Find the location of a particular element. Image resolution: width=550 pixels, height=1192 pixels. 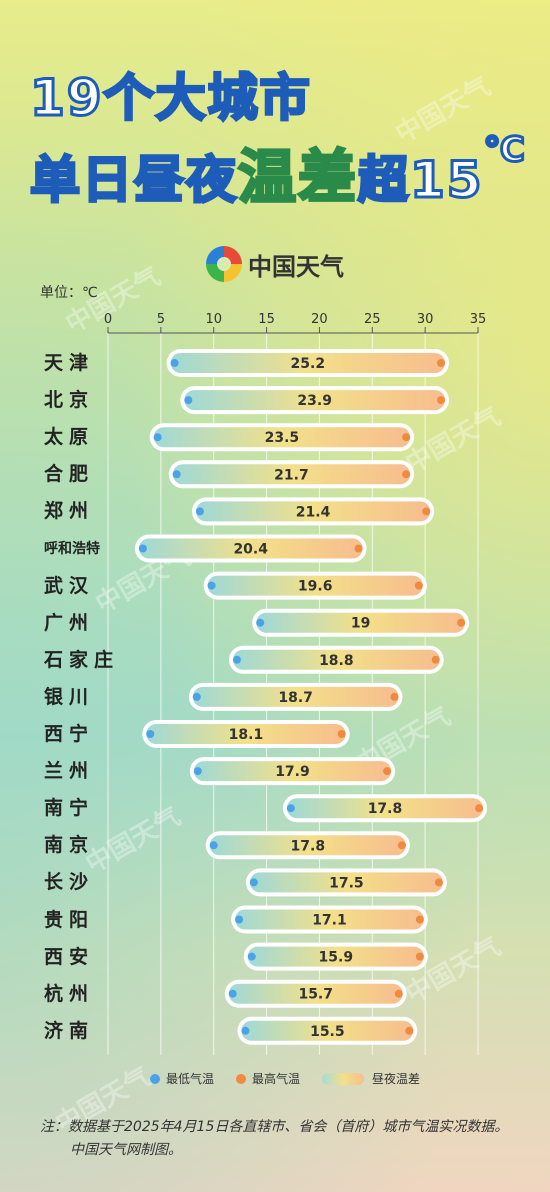

diff-label: 17.5 is located at coordinates (346, 883).